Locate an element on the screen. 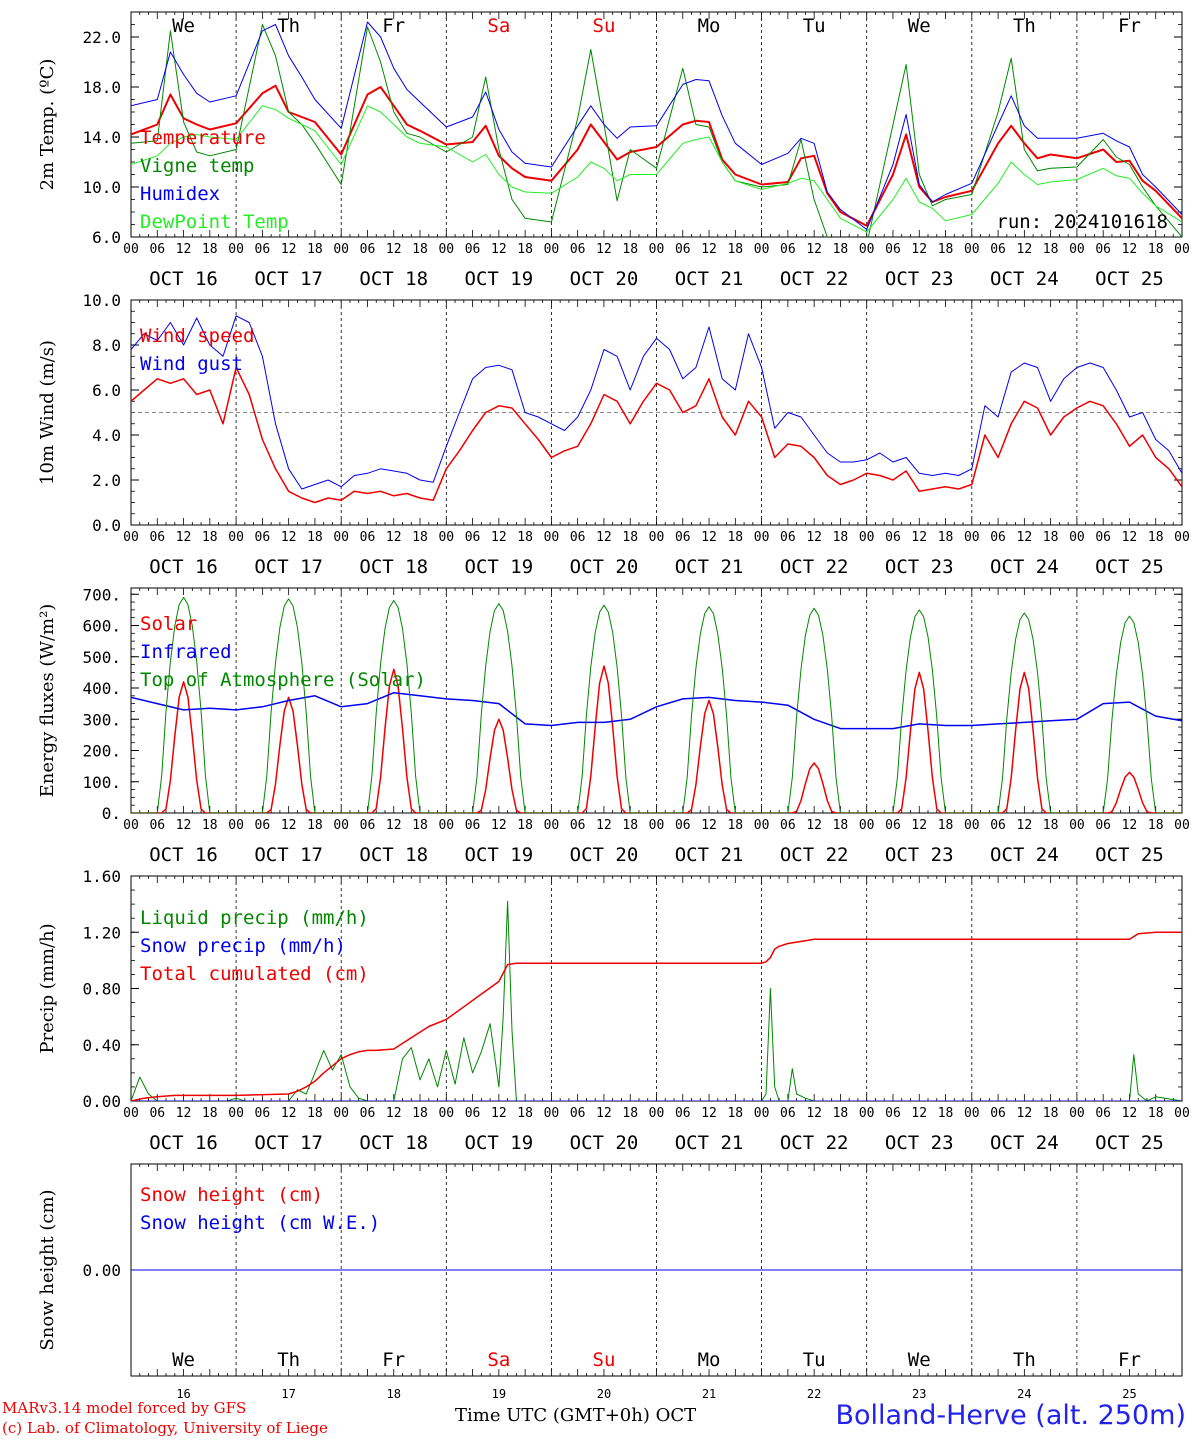 Image resolution: width=1194 pixels, height=1440 pixels. series-line-temperature is located at coordinates (656, 155).